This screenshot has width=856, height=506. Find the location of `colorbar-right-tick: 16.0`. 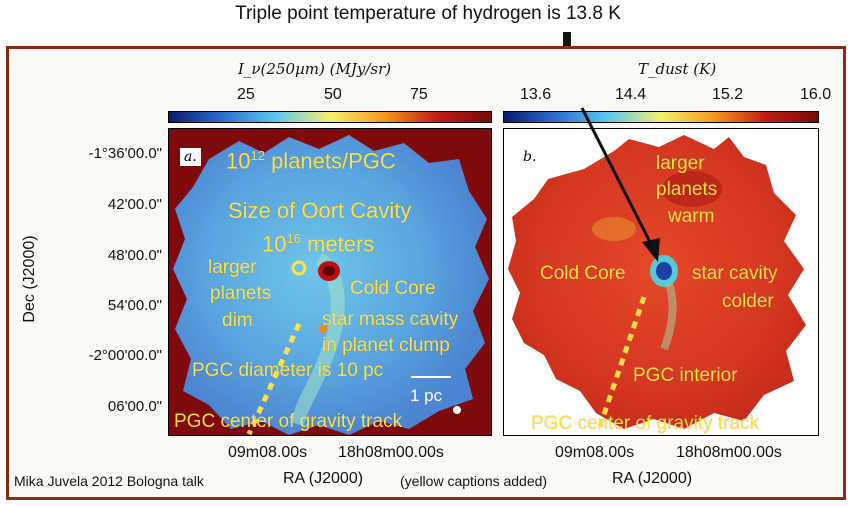

colorbar-right-tick: 16.0 is located at coordinates (816, 94).